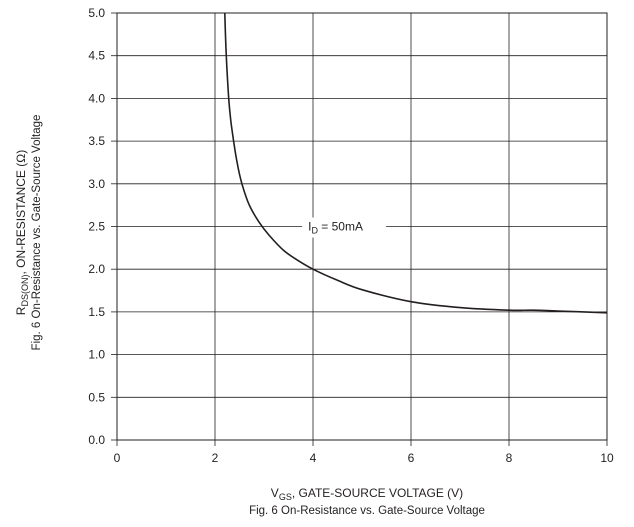 The width and height of the screenshot is (634, 527). I want to click on y-tick-label: 0.5, so click(96, 397).